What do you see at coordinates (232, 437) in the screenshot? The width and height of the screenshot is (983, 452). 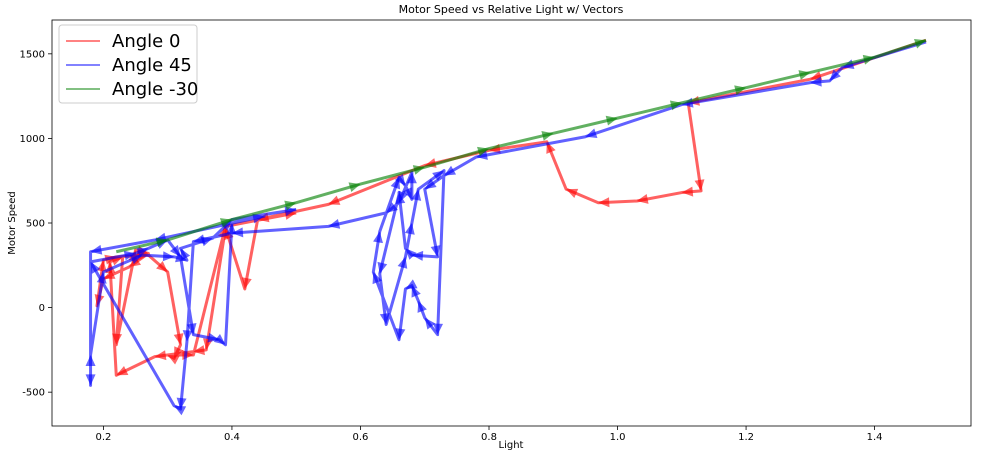 I see `x-tick-label: 0.4` at bounding box center [232, 437].